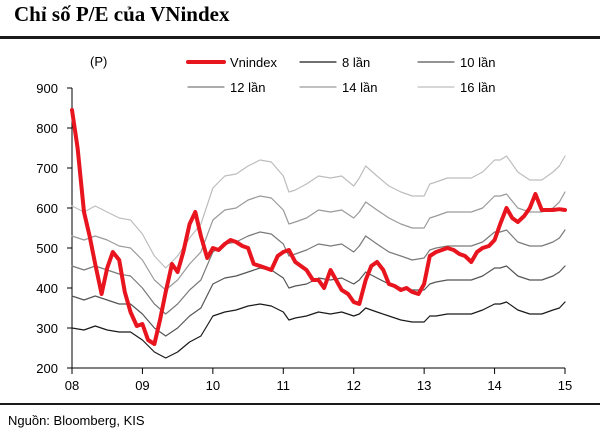 The width and height of the screenshot is (600, 435). Describe the element at coordinates (142, 385) in the screenshot. I see `x-tick-label: 09` at that location.